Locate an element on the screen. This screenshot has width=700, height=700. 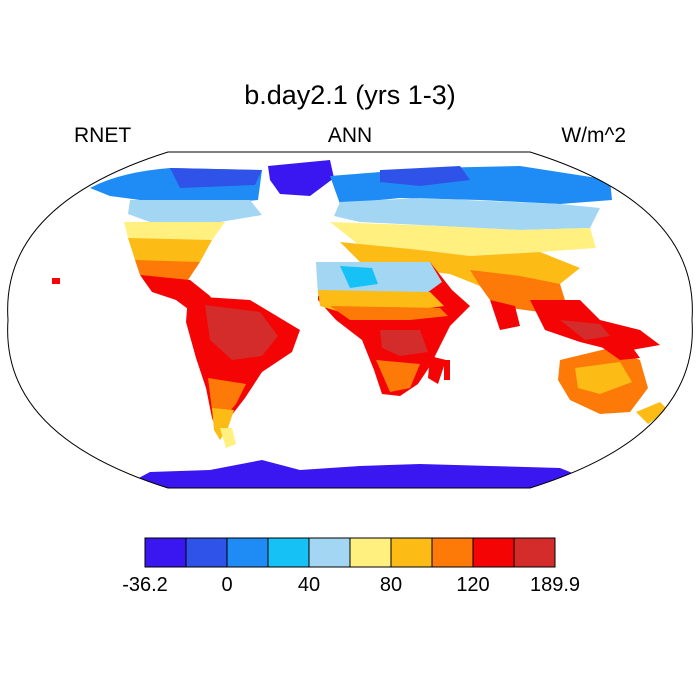
colorbar-tick-label: 120 is located at coordinates (473, 585).